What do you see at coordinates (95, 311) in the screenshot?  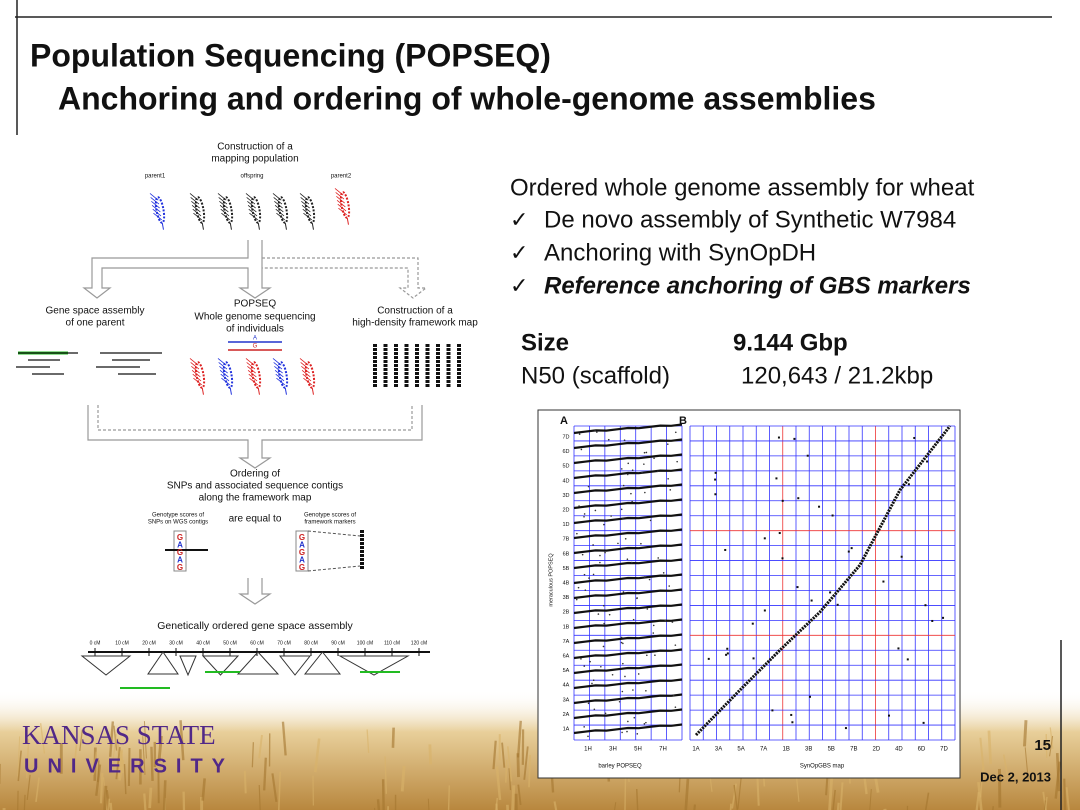 I see `diagram-label: Gene space assembly` at bounding box center [95, 311].